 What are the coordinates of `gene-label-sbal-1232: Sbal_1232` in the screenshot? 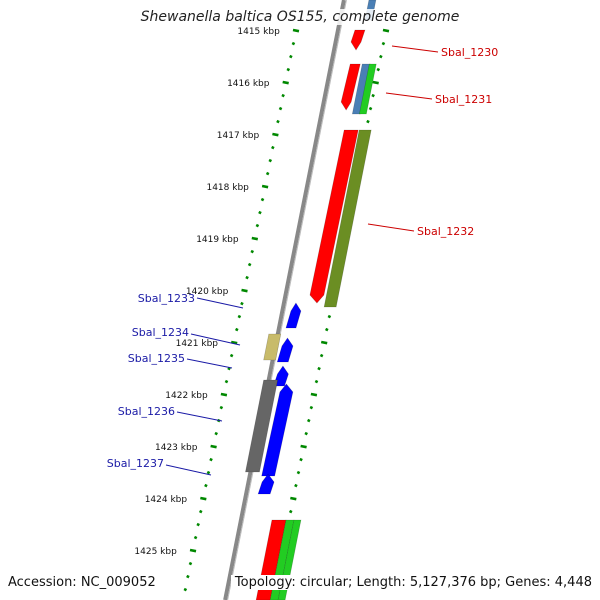 It's located at (445, 231).